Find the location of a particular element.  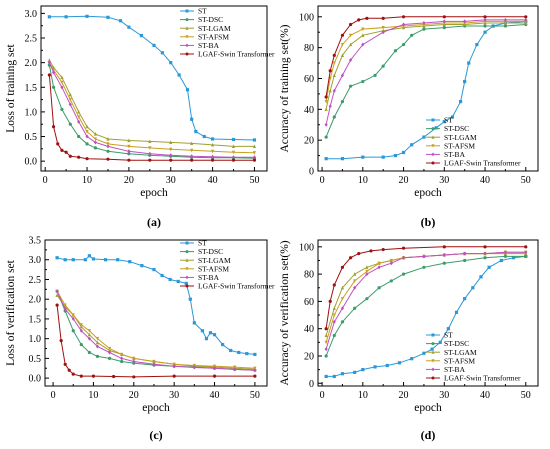

y-tick-label: 0 is located at coordinates (311, 384).